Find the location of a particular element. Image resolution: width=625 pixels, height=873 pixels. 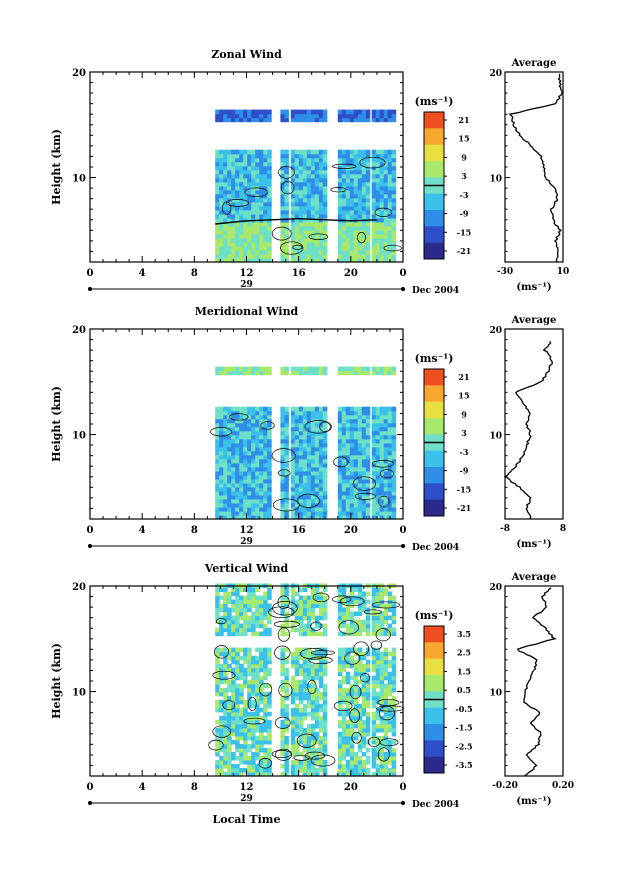

colorbar-swatch is located at coordinates (434, 667).